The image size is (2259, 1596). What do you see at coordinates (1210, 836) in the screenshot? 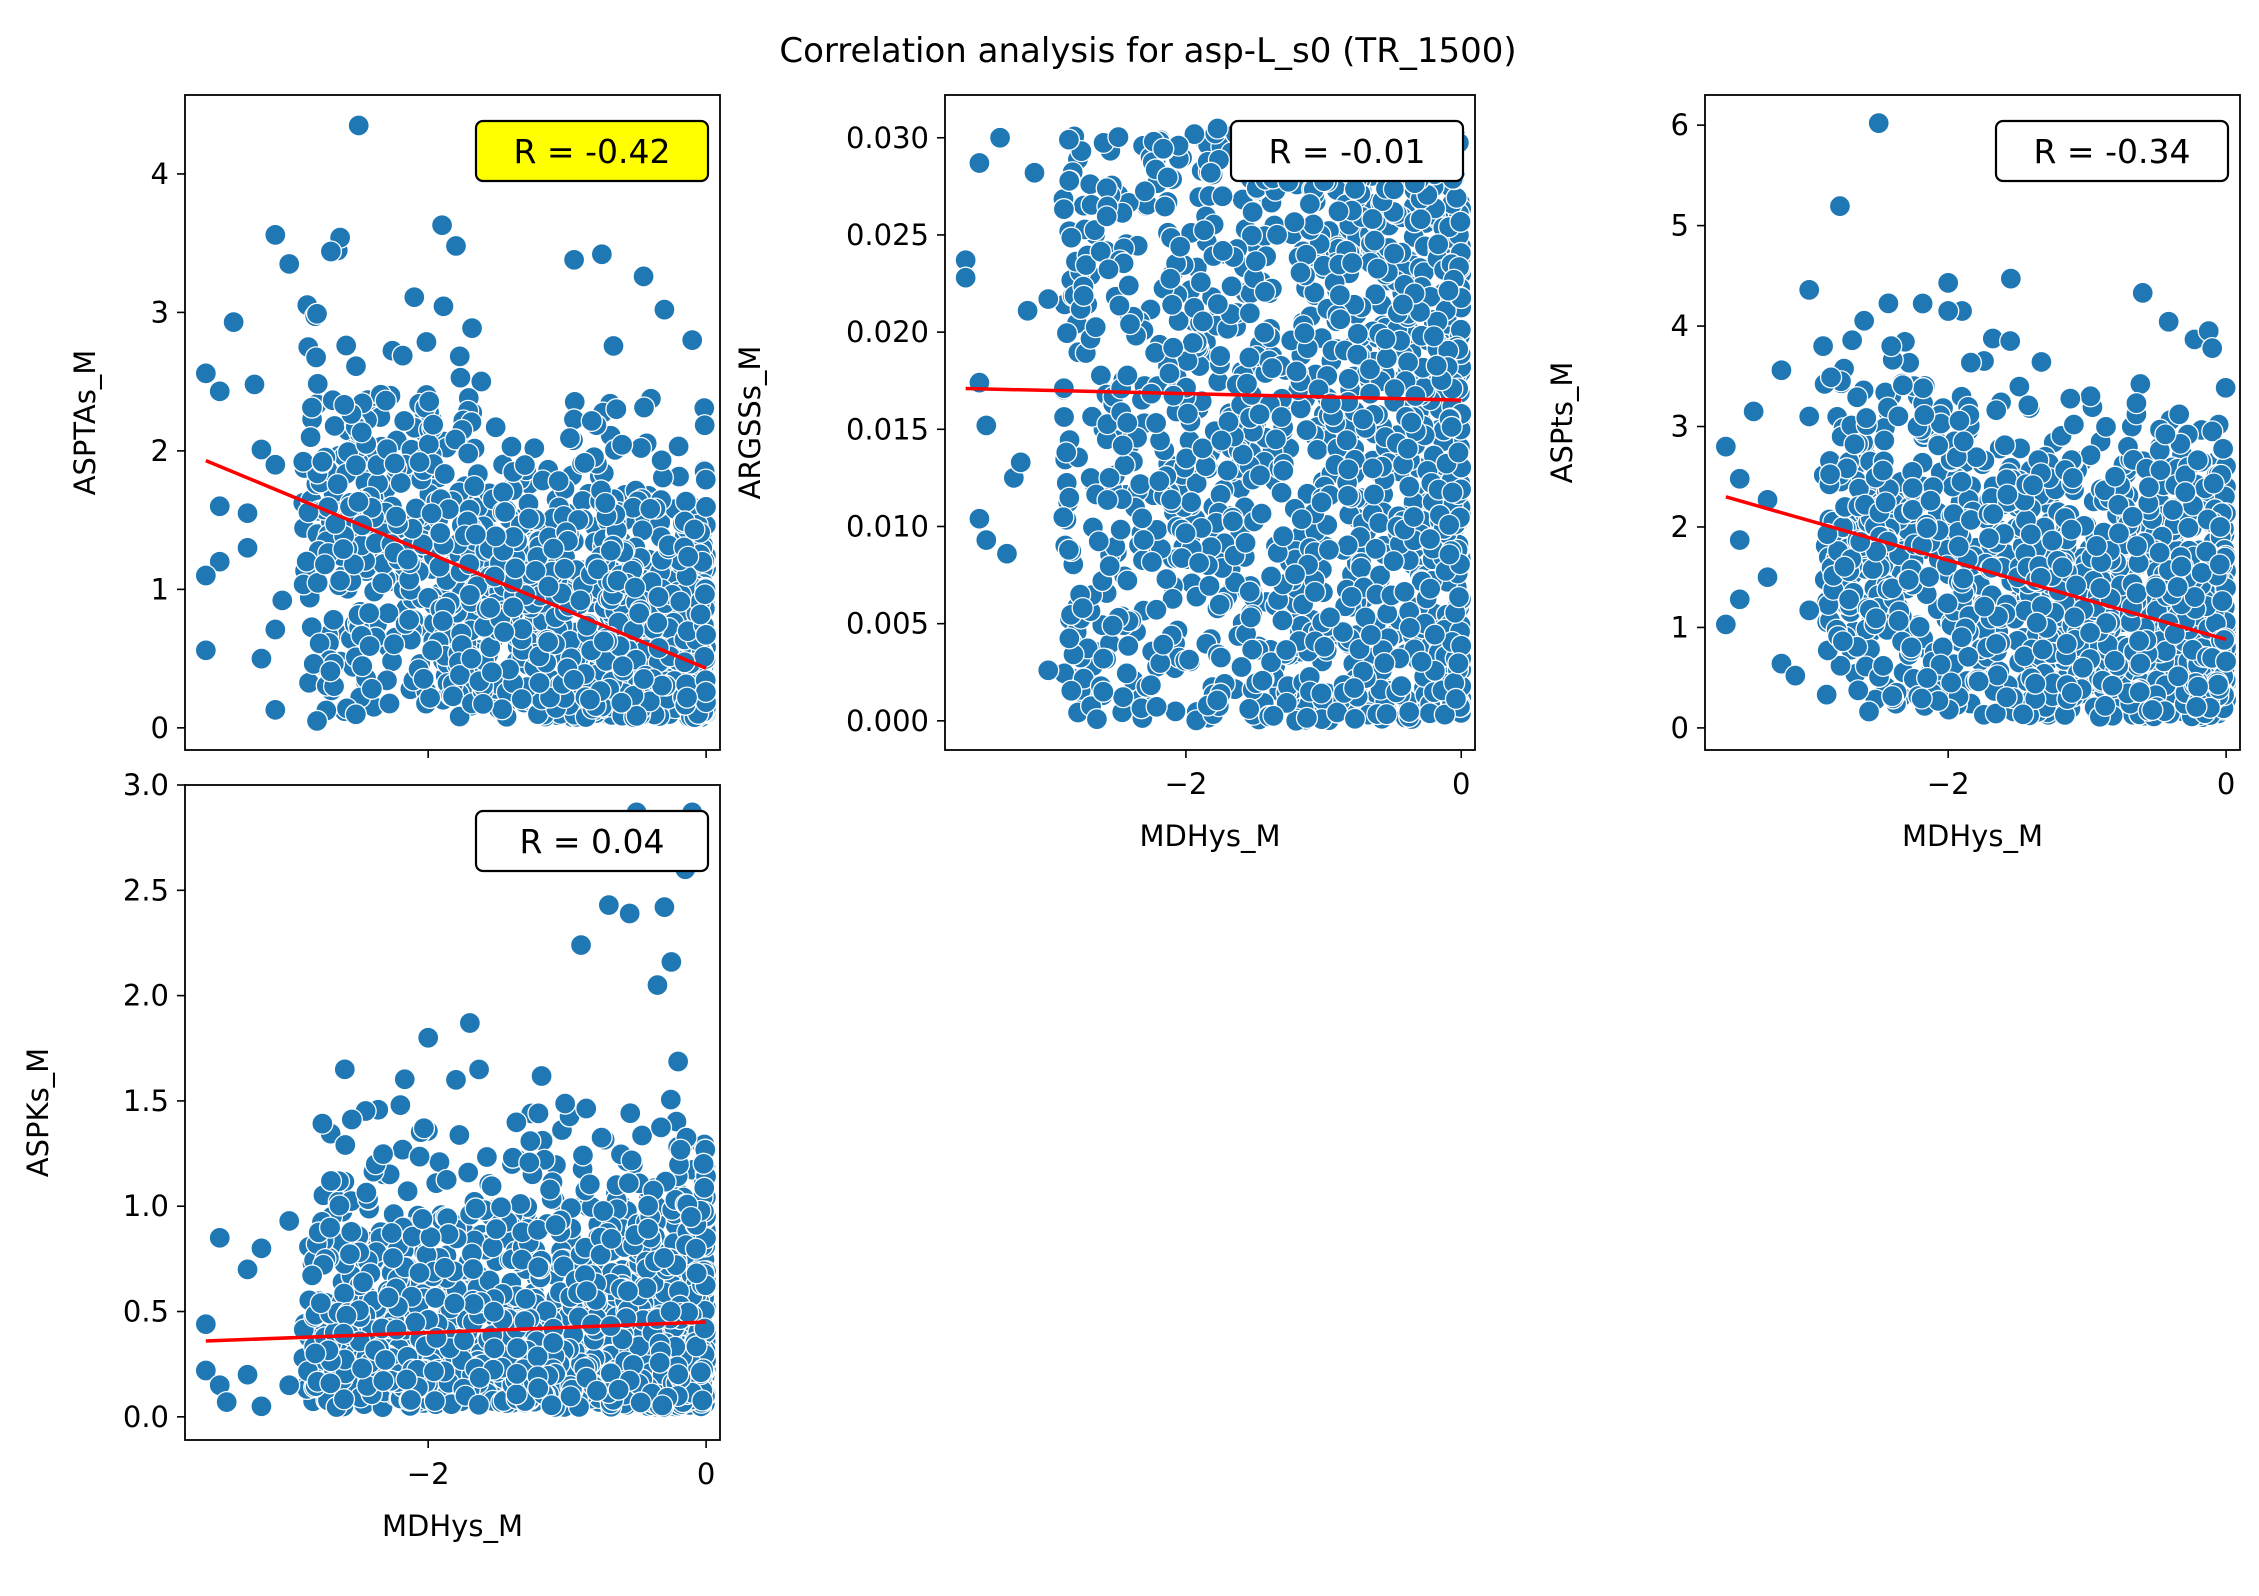
I see `x-axis-label: MDHys_M` at bounding box center [1210, 836].